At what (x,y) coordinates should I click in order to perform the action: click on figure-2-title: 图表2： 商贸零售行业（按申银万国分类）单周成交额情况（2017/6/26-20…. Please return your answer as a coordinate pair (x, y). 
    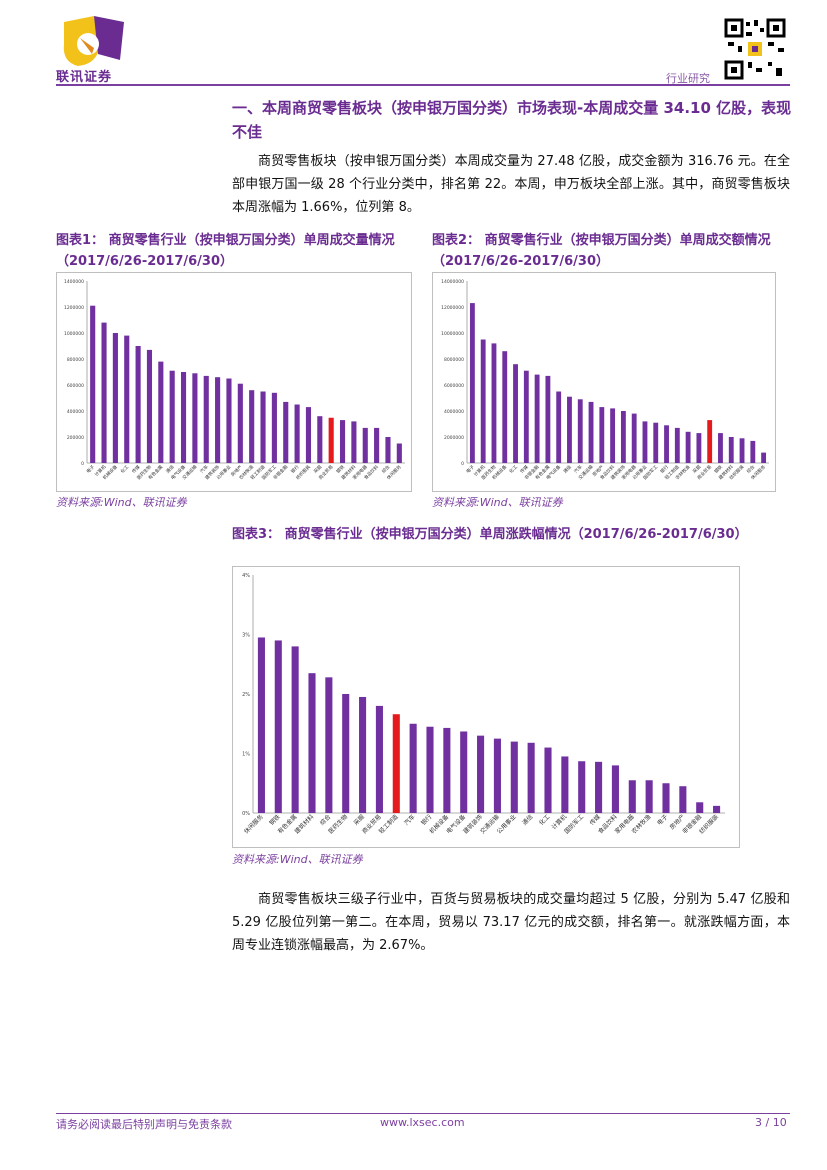
    Looking at the image, I should click on (601, 251).